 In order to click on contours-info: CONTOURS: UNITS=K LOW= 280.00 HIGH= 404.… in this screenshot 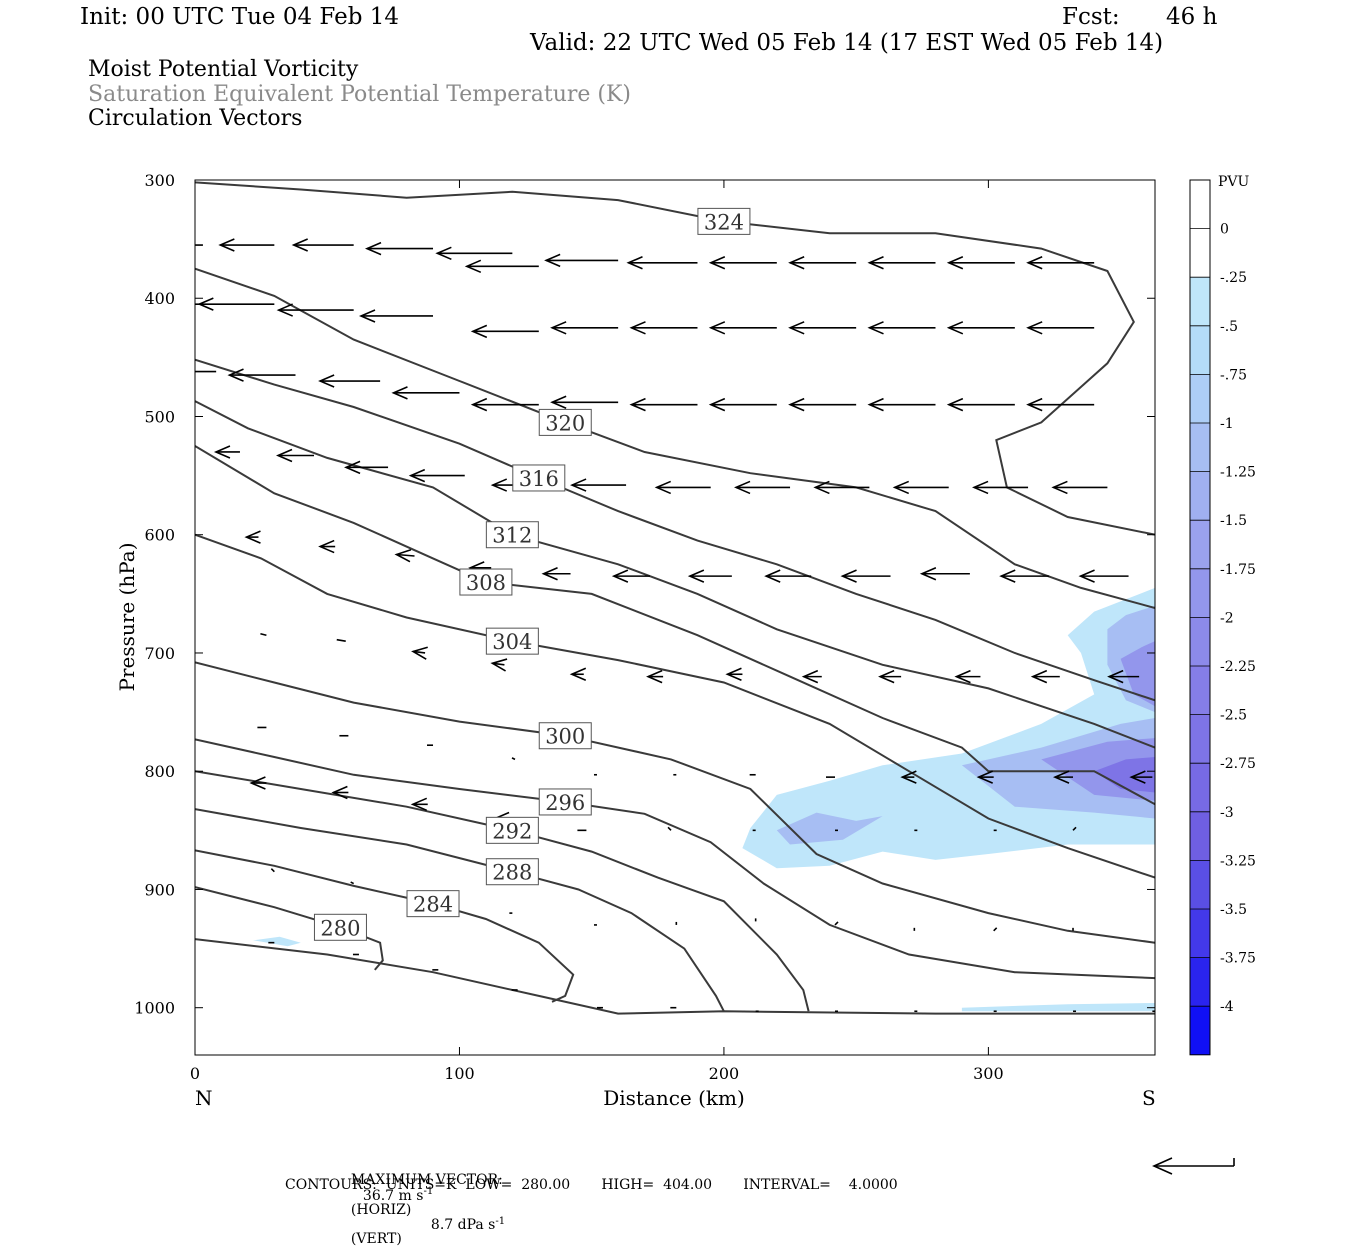, I will do `click(591, 1185)`.